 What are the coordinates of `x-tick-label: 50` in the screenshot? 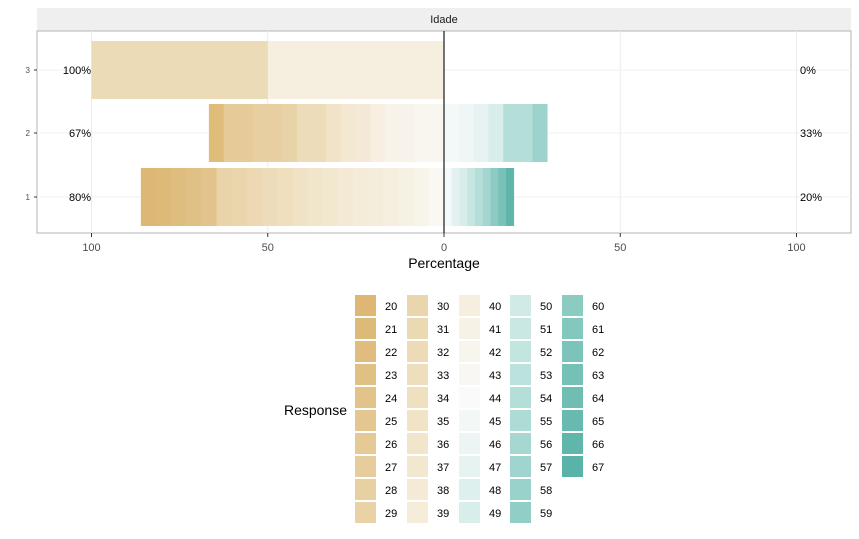 It's located at (620, 248).